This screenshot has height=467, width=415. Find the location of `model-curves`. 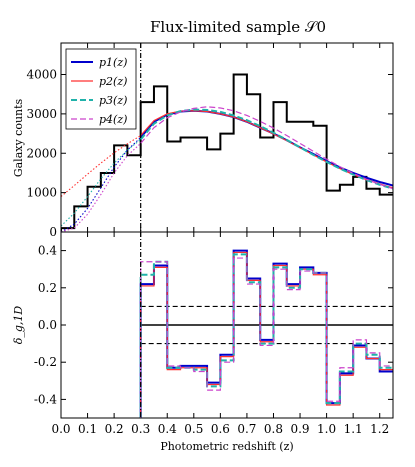

model-curves is located at coordinates (266, 148).